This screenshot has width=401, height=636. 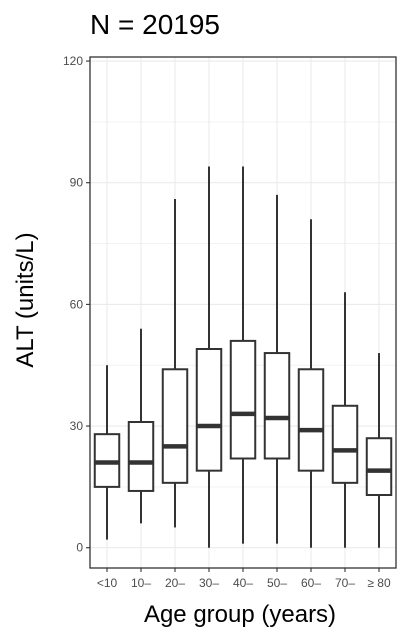 What do you see at coordinates (25, 299) in the screenshot?
I see `y-axis-label: ALT (units/L)` at bounding box center [25, 299].